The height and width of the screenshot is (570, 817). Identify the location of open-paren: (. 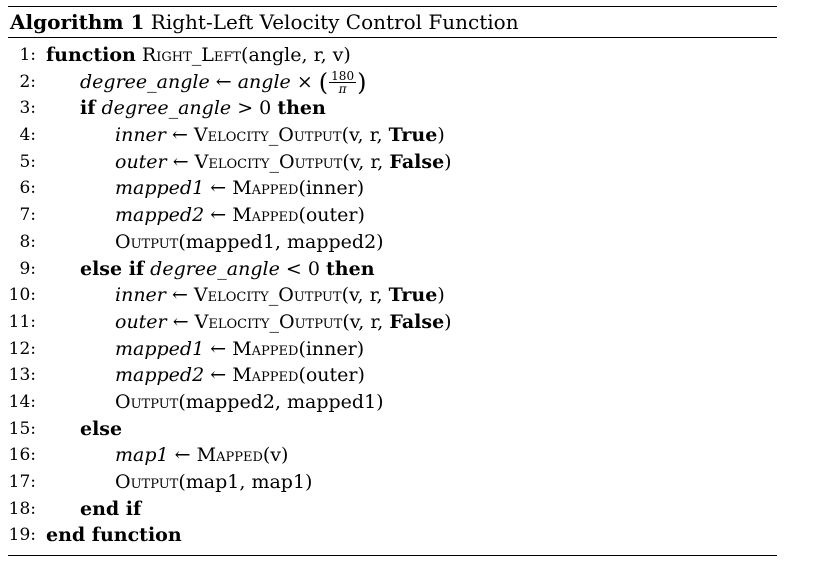
(323, 82).